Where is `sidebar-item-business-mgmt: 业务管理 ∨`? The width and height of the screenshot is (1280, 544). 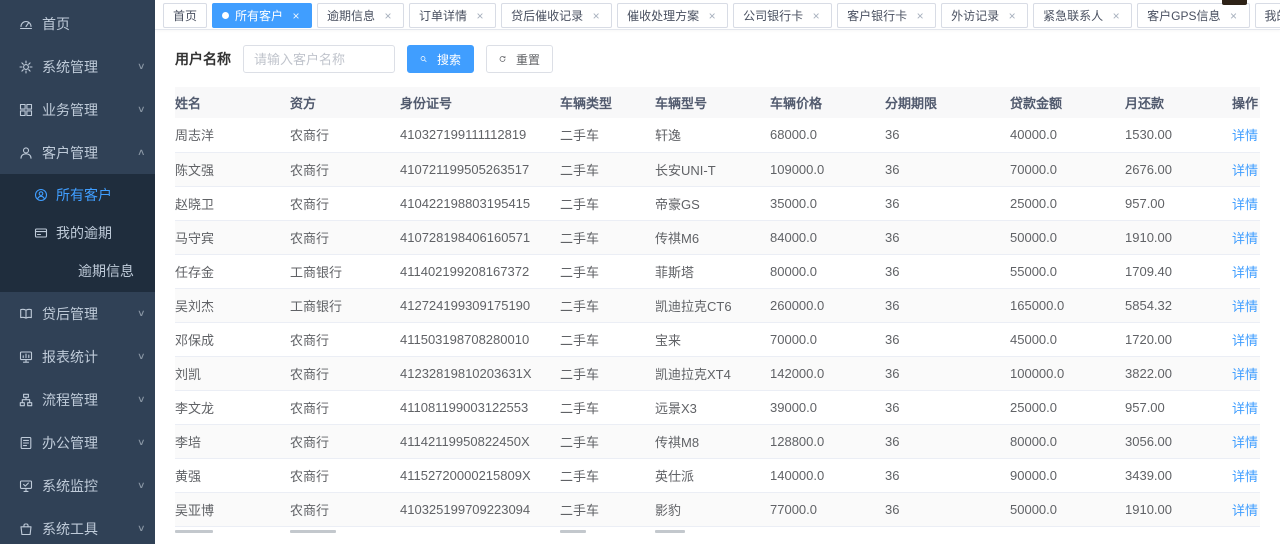 sidebar-item-business-mgmt: 业务管理 ∨ is located at coordinates (77, 109).